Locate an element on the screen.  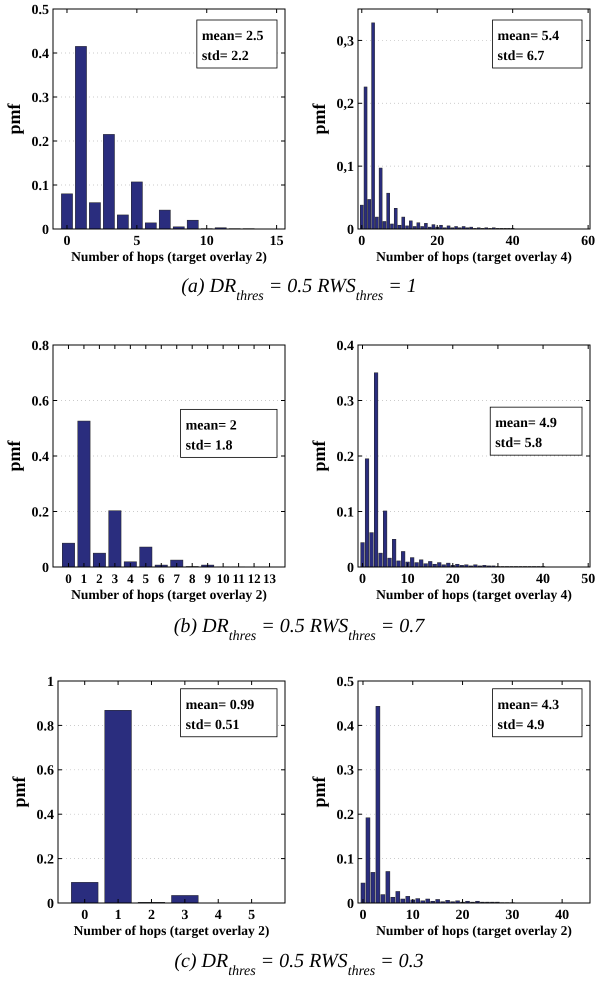
stats-box: mean= 2.5 std= 2.2 is located at coordinates (237, 44).